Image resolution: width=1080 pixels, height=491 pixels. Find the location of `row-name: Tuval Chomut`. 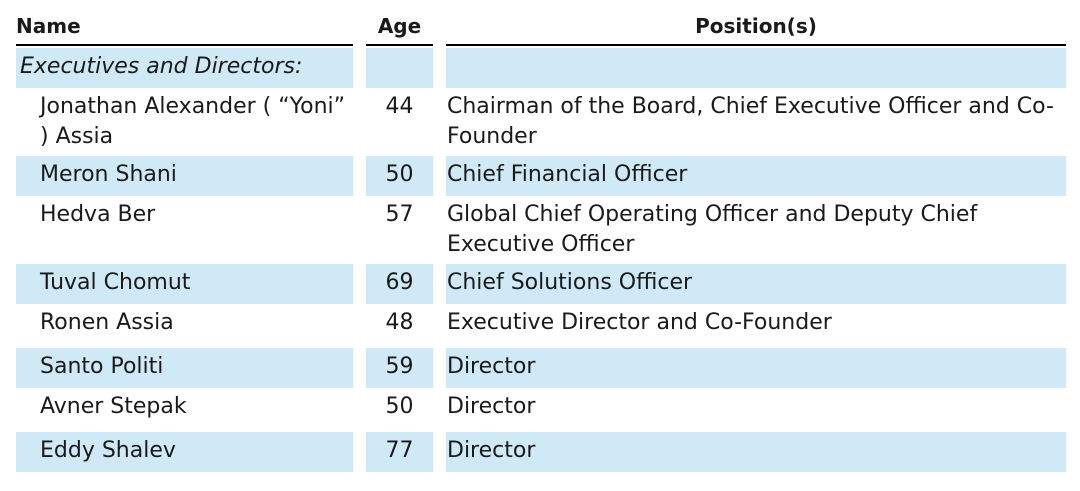

row-name: Tuval Chomut is located at coordinates (115, 282).